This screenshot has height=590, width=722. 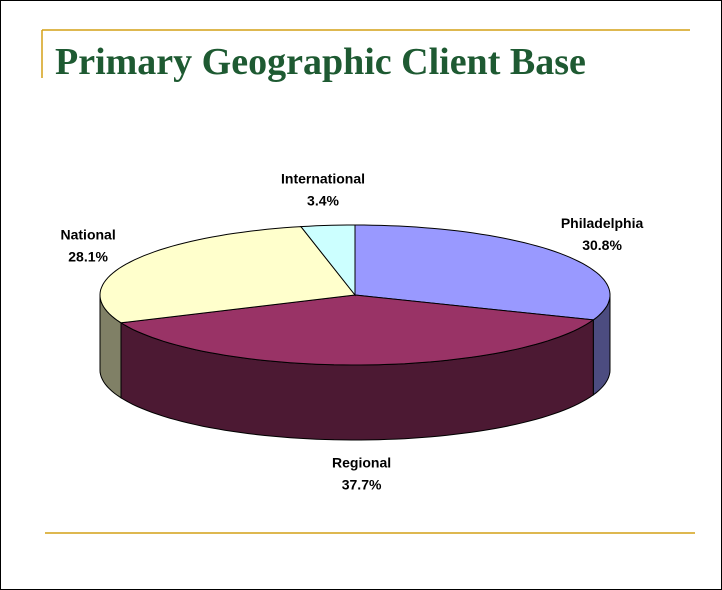 What do you see at coordinates (602, 245) in the screenshot?
I see `slice-value-label: 30.8%` at bounding box center [602, 245].